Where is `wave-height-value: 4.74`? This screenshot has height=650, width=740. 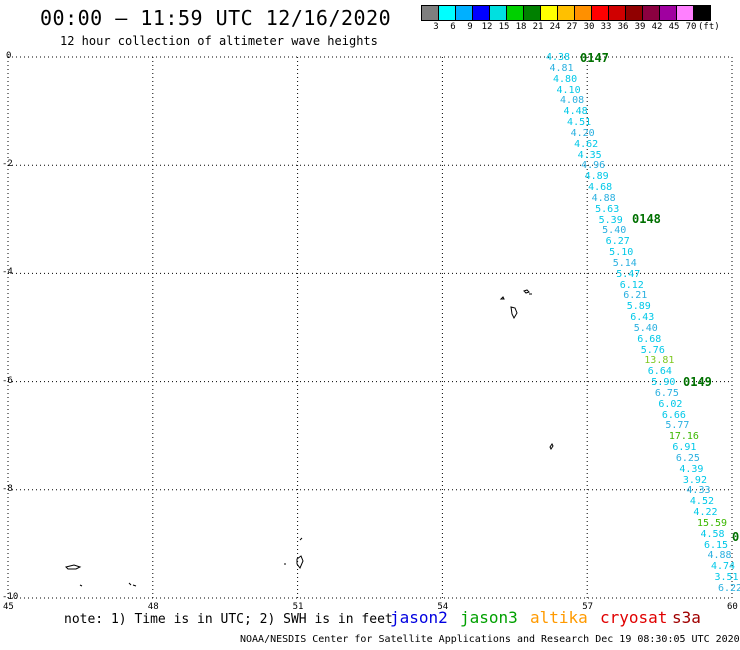 wave-height-value: 4.74 is located at coordinates (723, 567).